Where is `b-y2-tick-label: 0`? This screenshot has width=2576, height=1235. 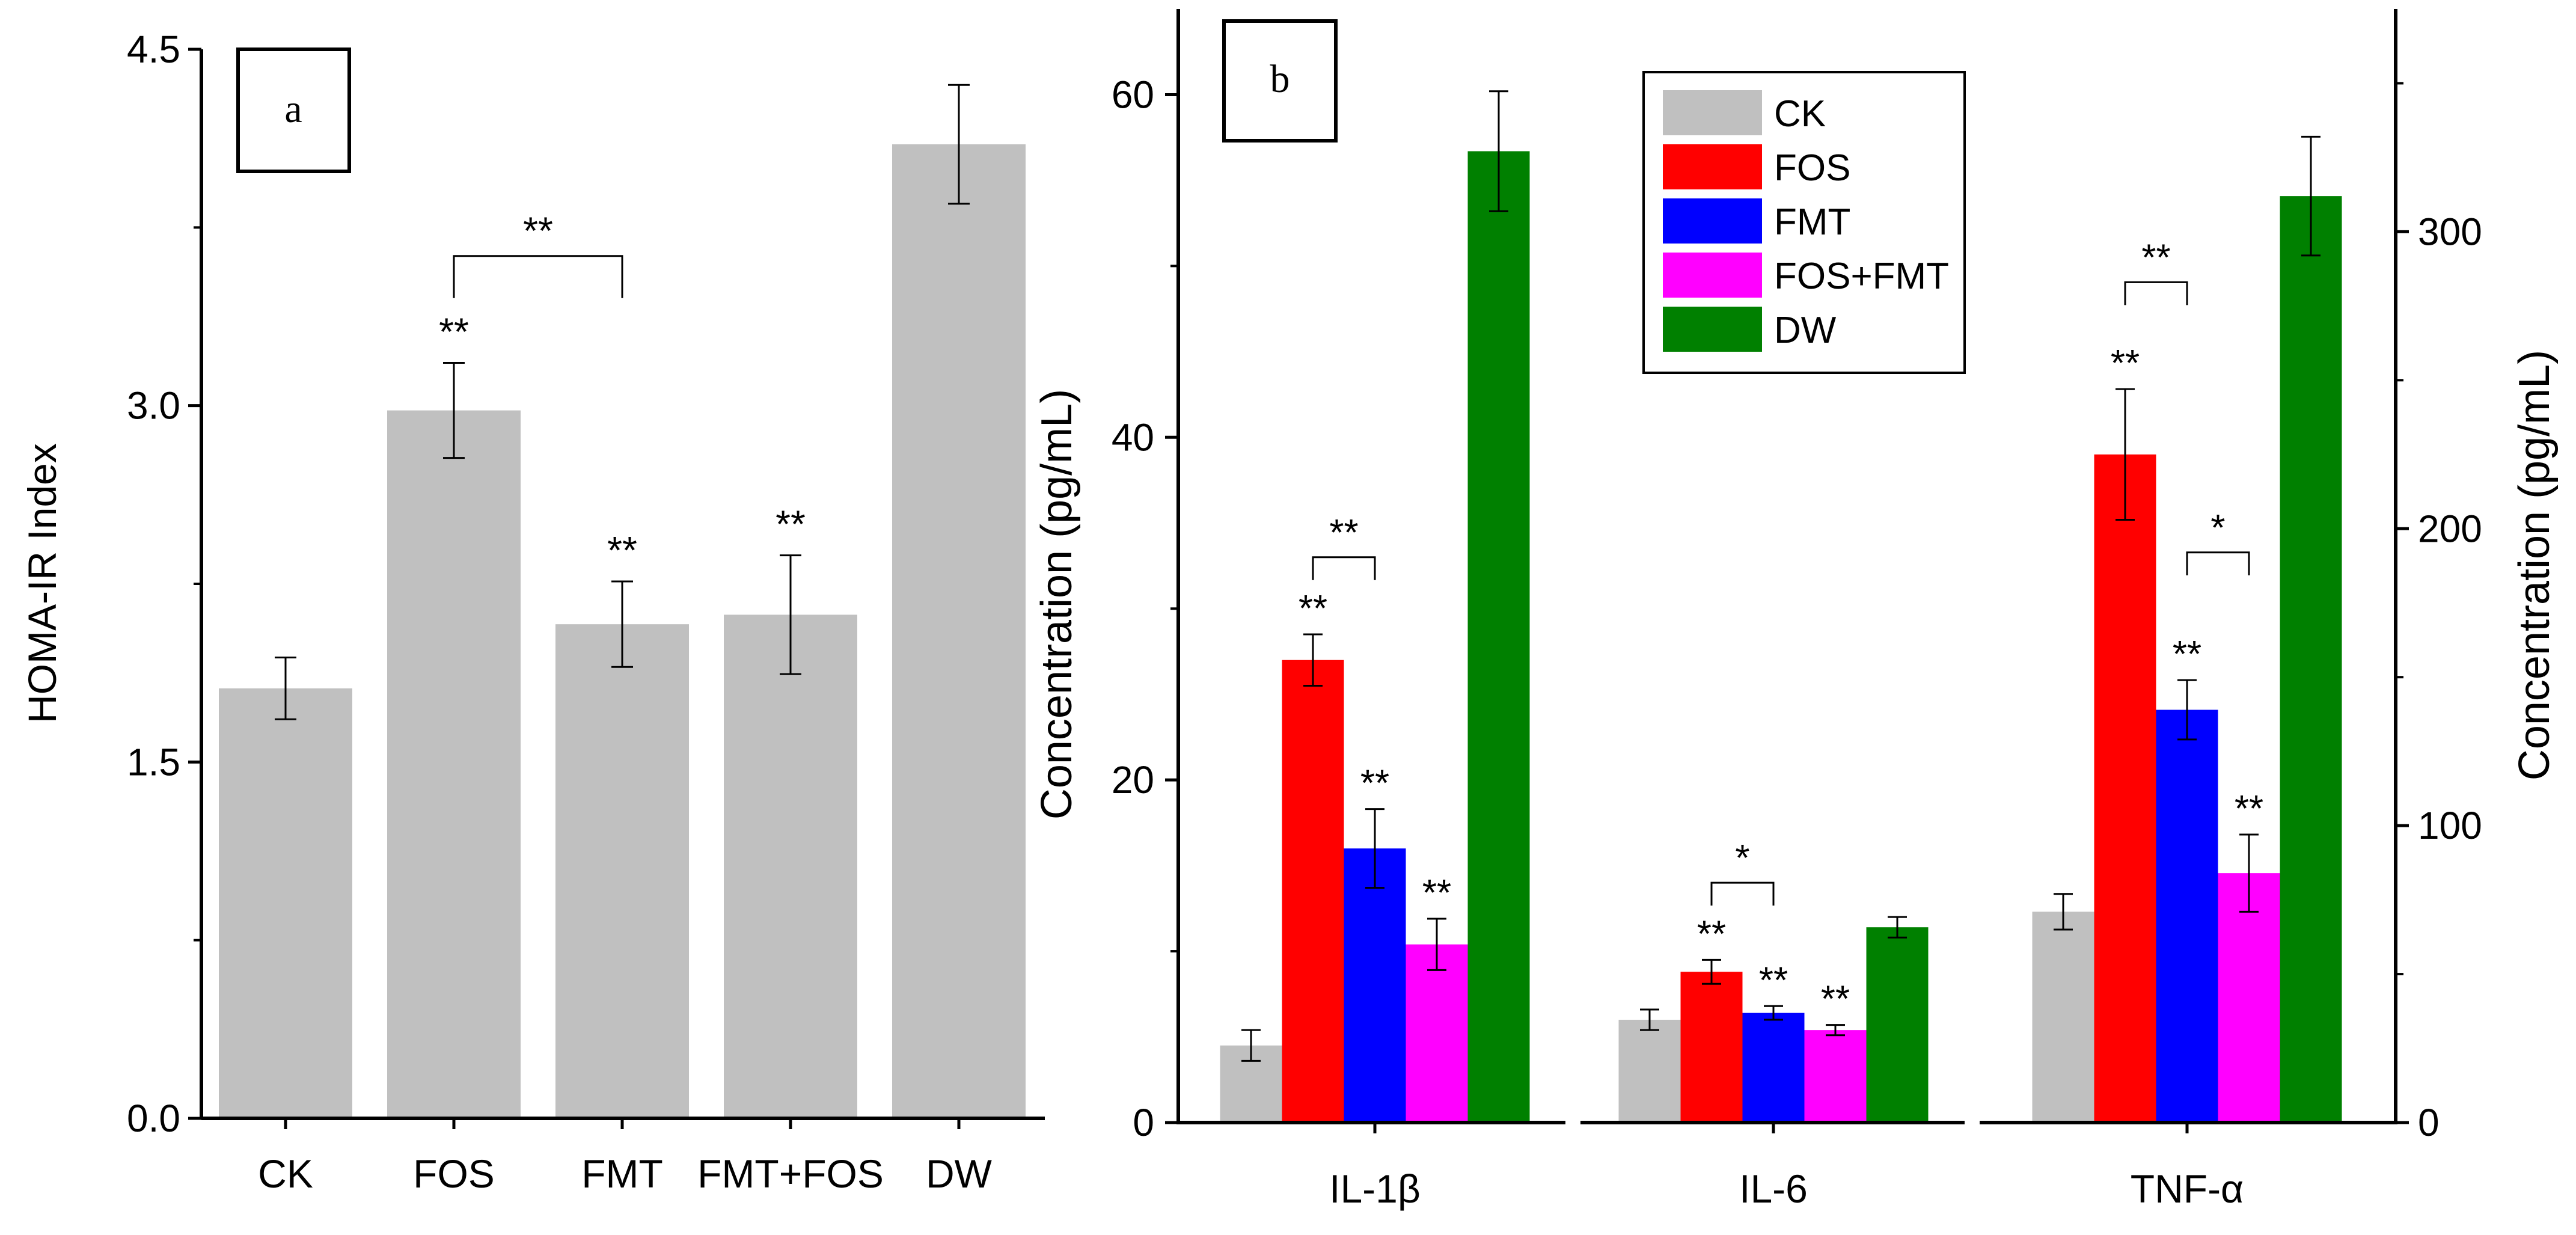 b-y2-tick-label: 0 is located at coordinates (2429, 1122).